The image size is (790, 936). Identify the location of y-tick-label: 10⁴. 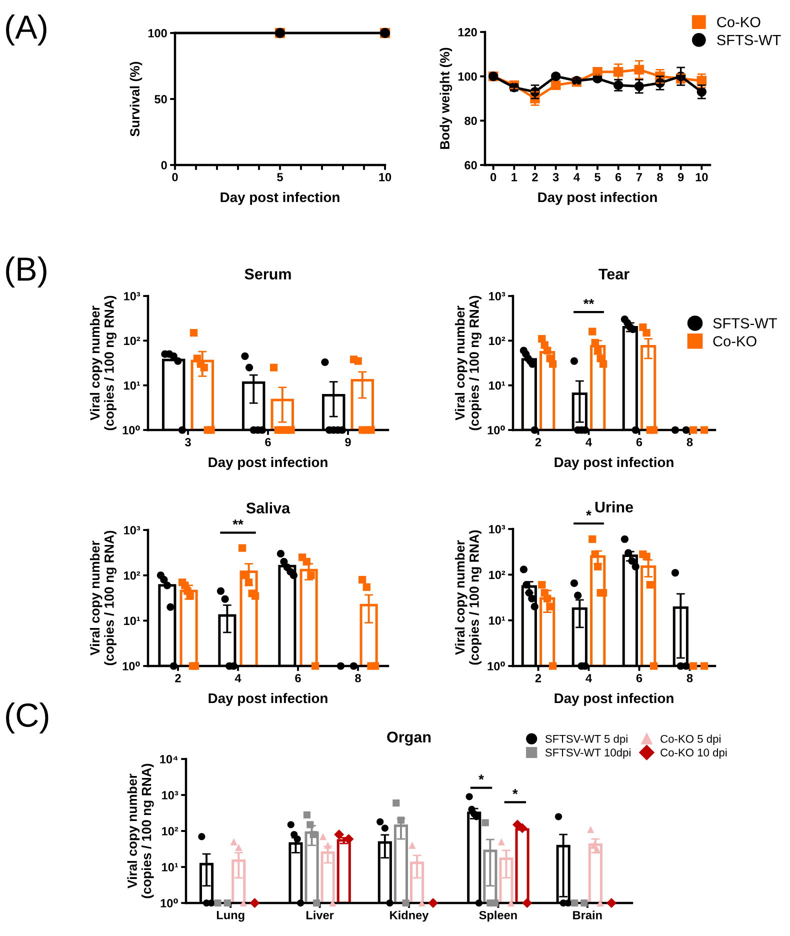
(169, 759).